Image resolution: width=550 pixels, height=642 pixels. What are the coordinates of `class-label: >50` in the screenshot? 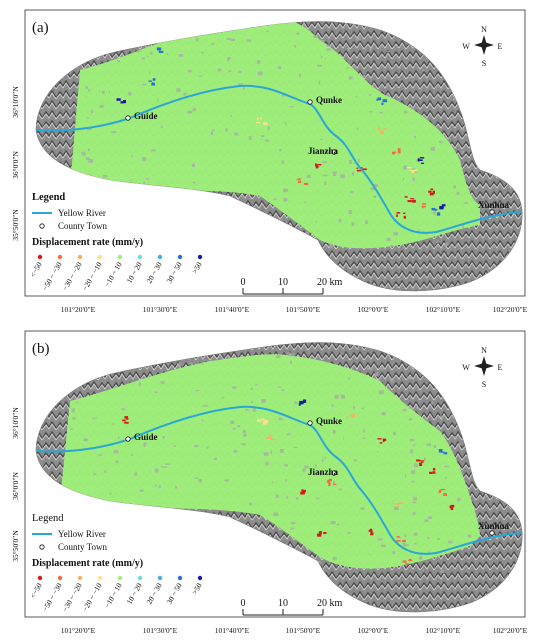 It's located at (197, 267).